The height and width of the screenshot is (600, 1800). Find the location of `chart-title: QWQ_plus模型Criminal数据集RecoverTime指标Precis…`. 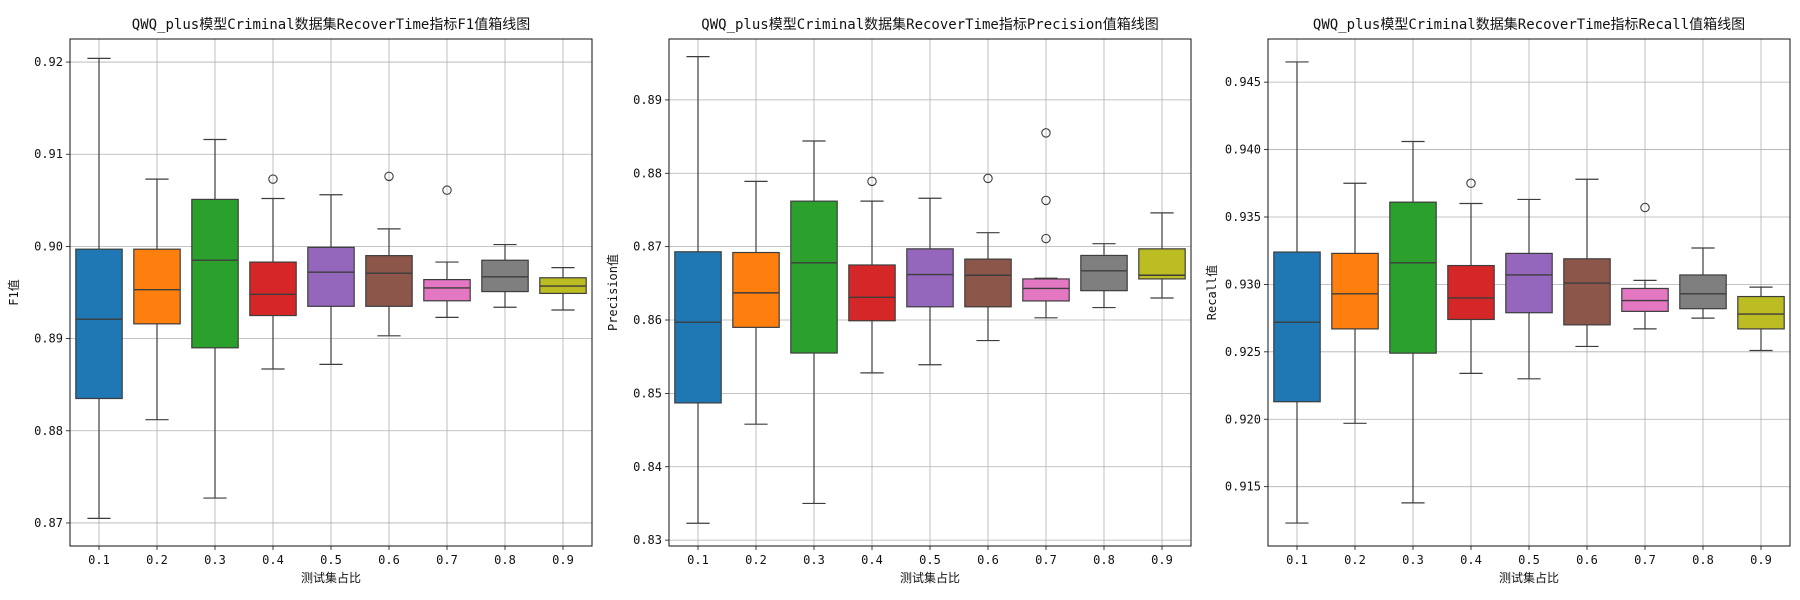

chart-title: QWQ_plus模型Criminal数据集RecoverTime指标Precis… is located at coordinates (929, 24).